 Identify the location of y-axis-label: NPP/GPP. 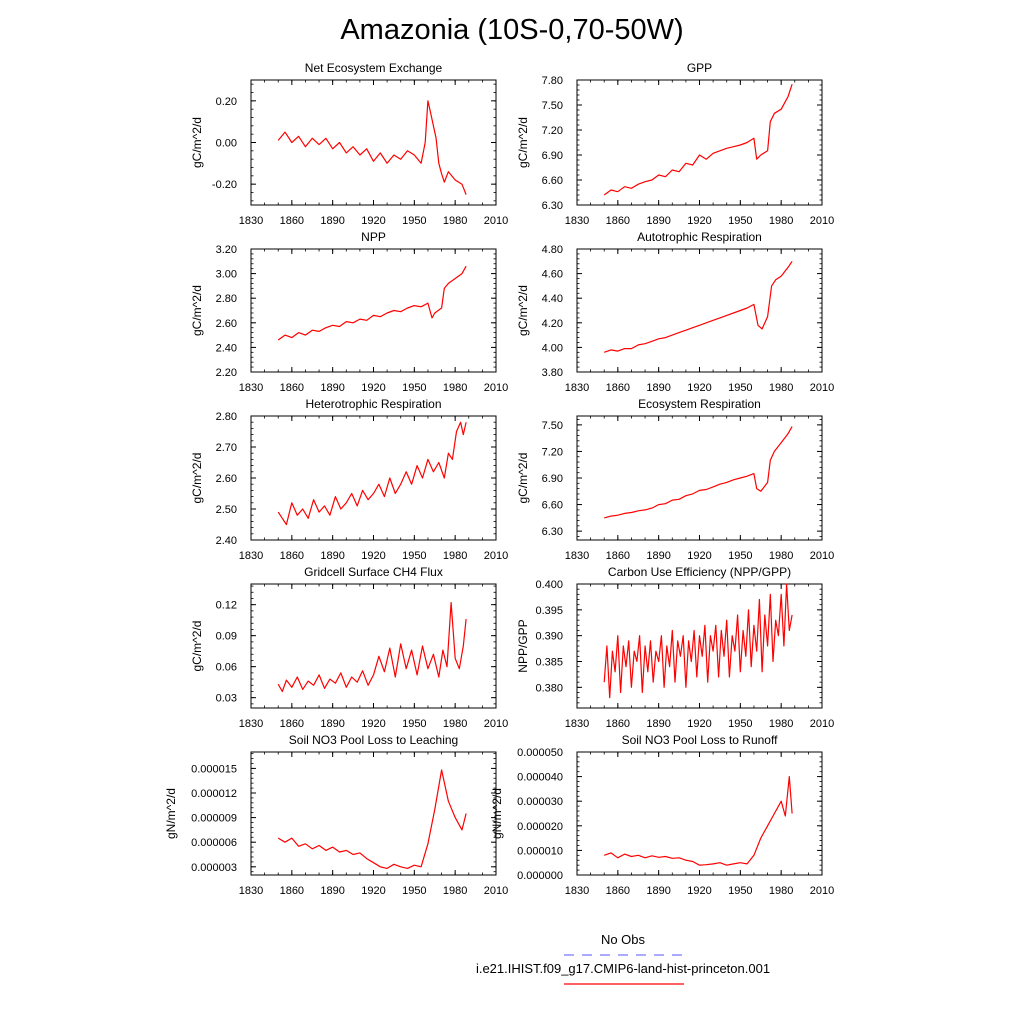
(523, 645).